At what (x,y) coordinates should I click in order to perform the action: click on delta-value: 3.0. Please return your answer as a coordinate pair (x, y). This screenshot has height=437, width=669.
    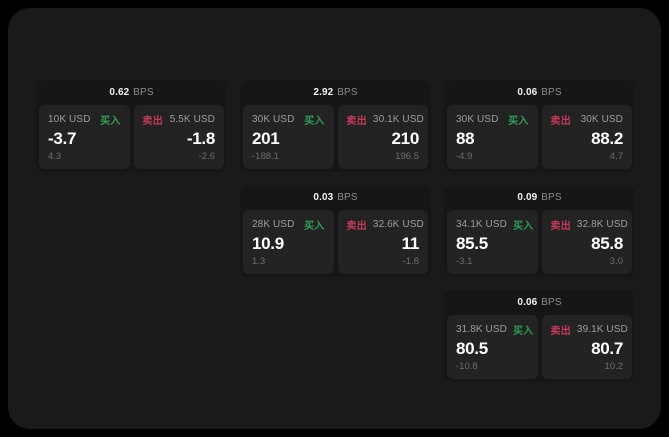
    Looking at the image, I should click on (616, 261).